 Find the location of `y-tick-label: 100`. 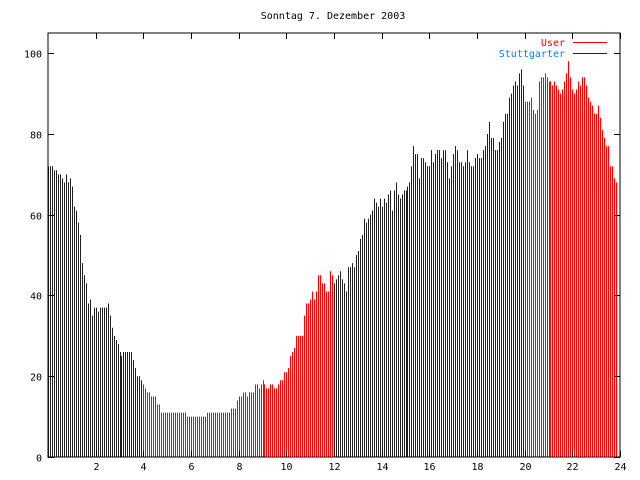

y-tick-label: 100 is located at coordinates (33, 55).